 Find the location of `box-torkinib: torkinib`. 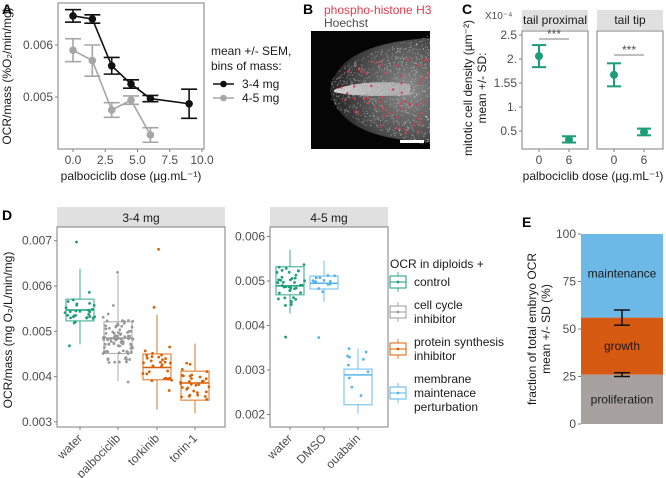

box-torkinib: torkinib is located at coordinates (149, 357).